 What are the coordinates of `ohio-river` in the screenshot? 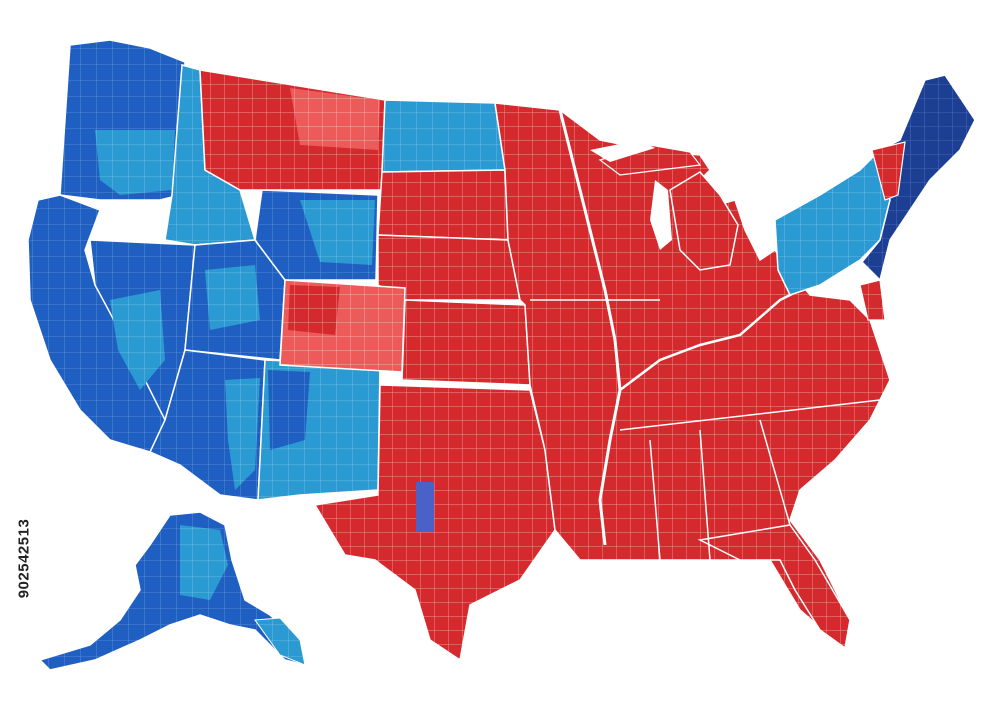 It's located at (710, 339).